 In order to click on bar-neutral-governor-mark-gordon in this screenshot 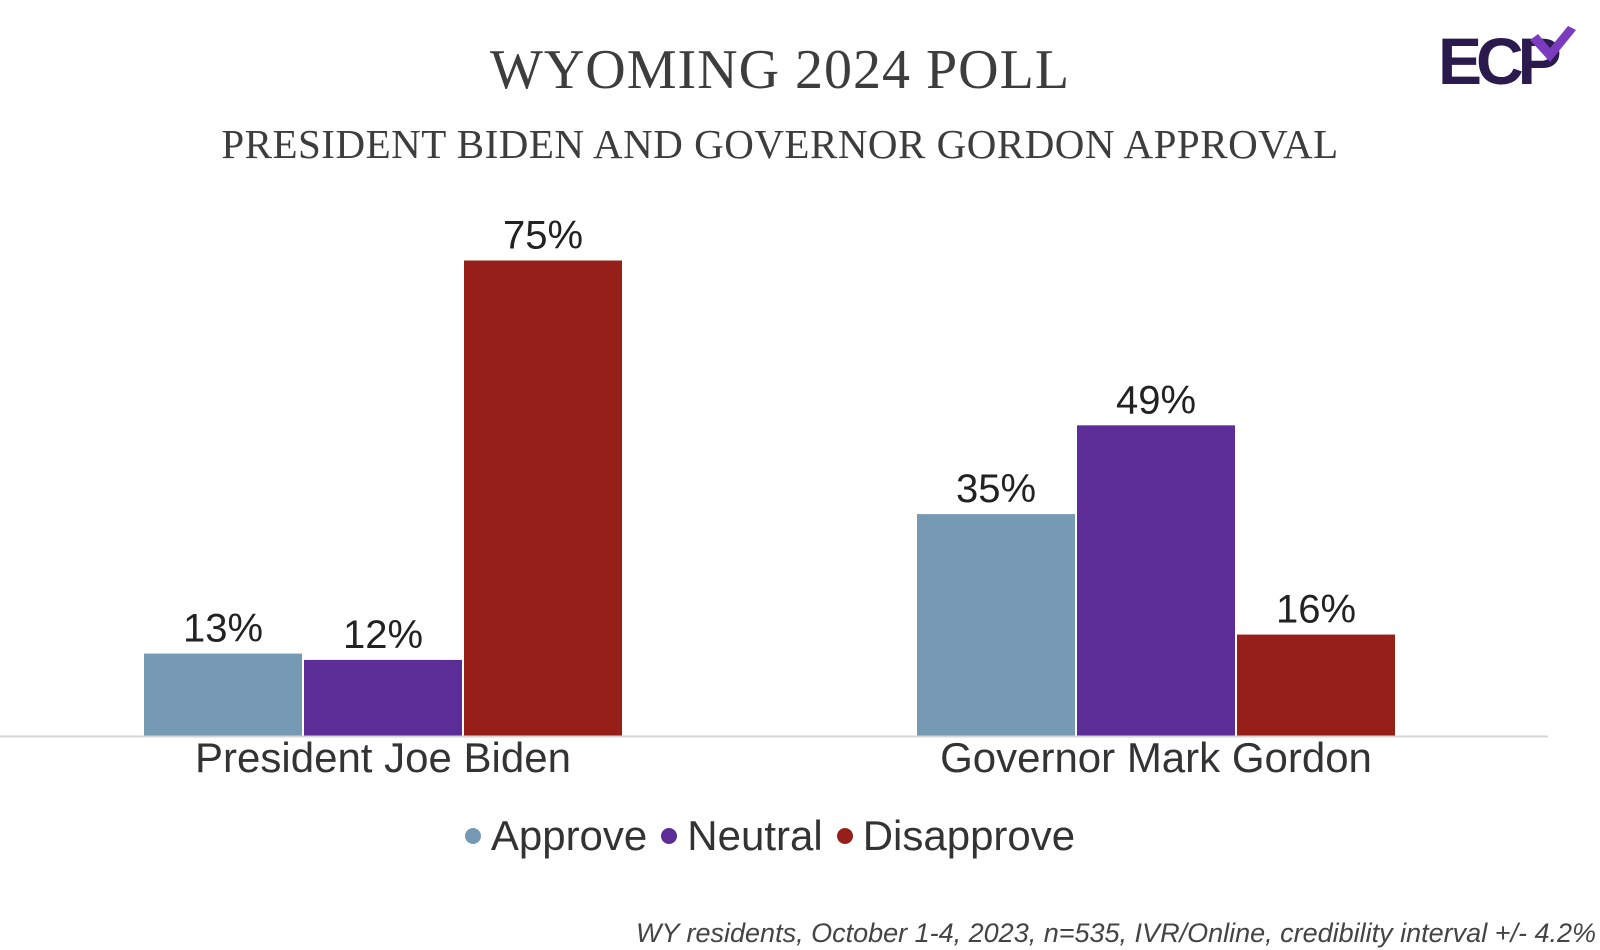, I will do `click(1156, 580)`.